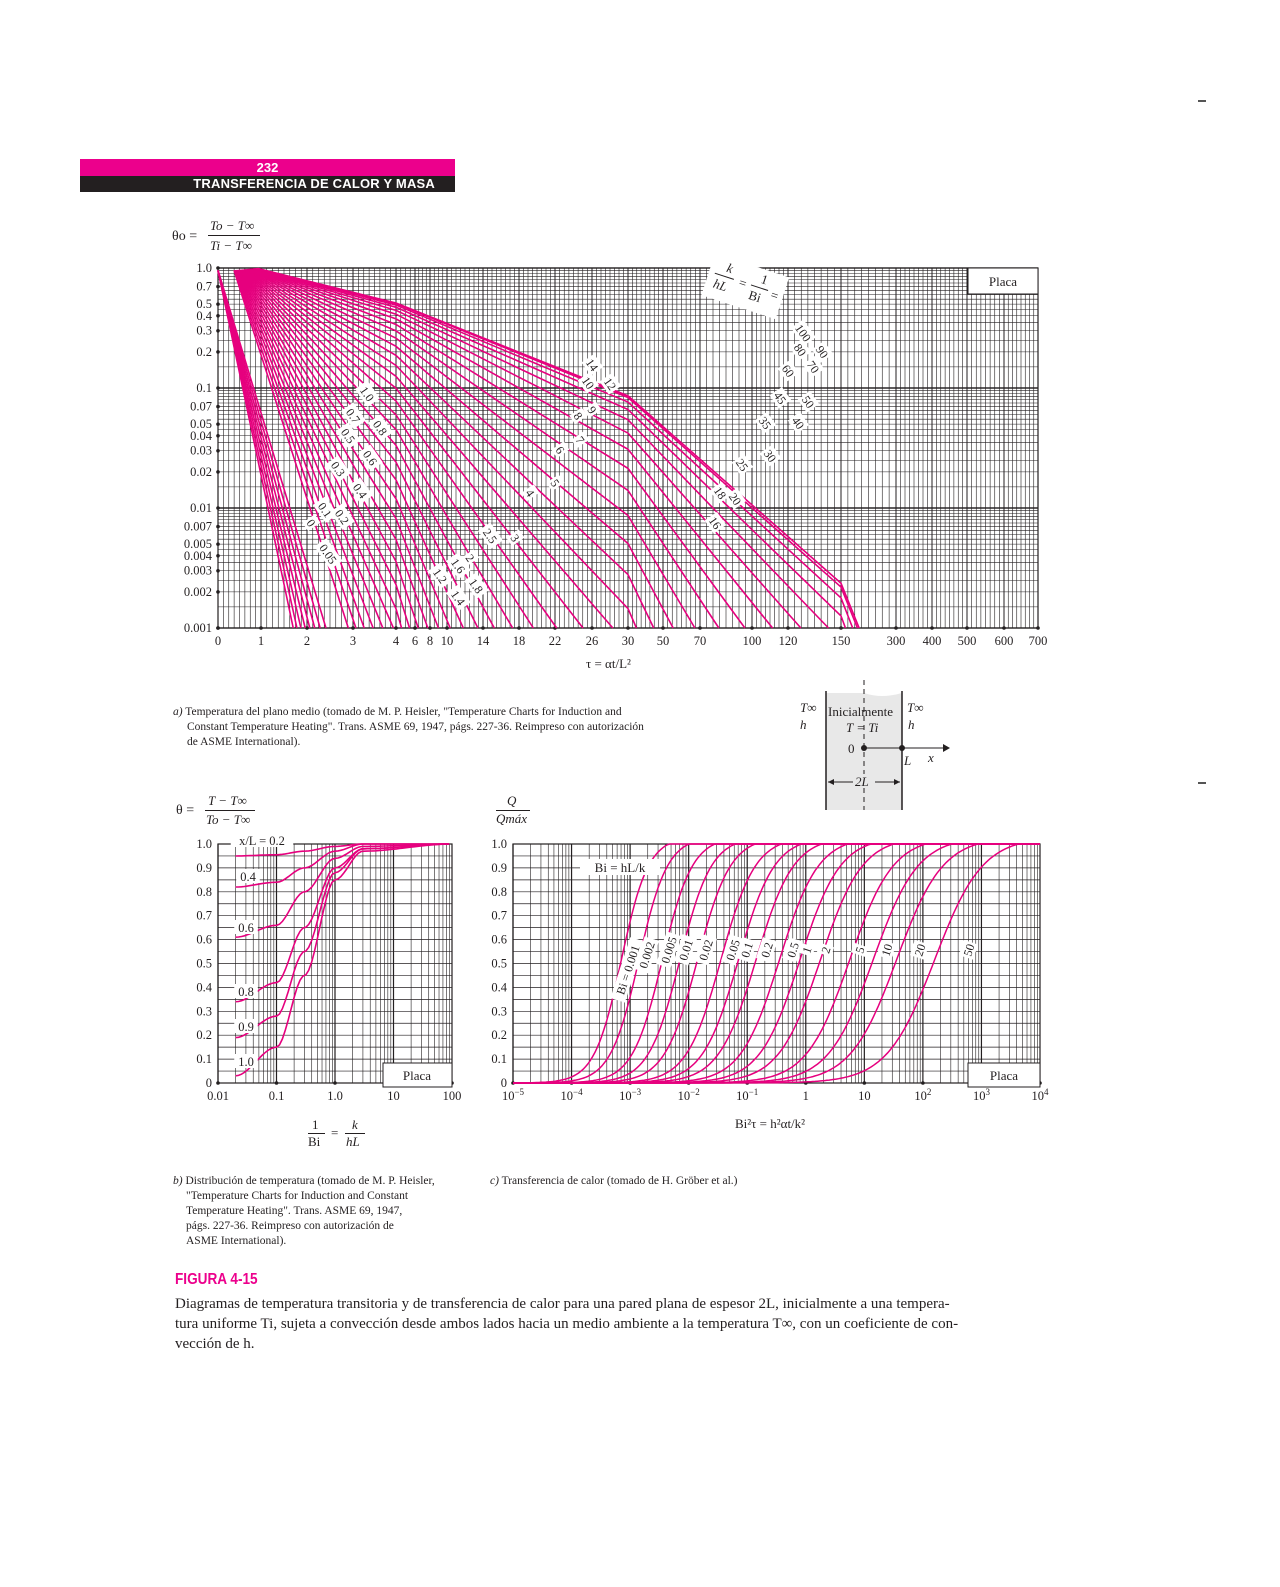 The width and height of the screenshot is (1280, 1587). What do you see at coordinates (231, 245) in the screenshot?
I see `ylabel-den: Ti − T∞` at bounding box center [231, 245].